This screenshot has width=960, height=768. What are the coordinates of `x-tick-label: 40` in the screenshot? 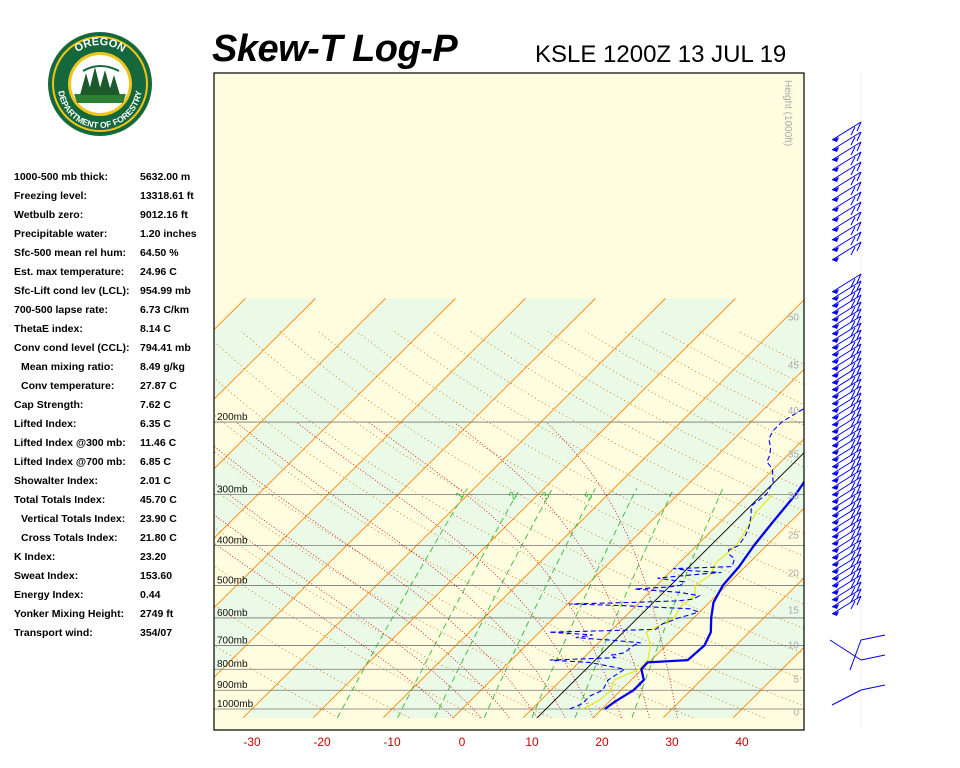 It's located at (742, 742).